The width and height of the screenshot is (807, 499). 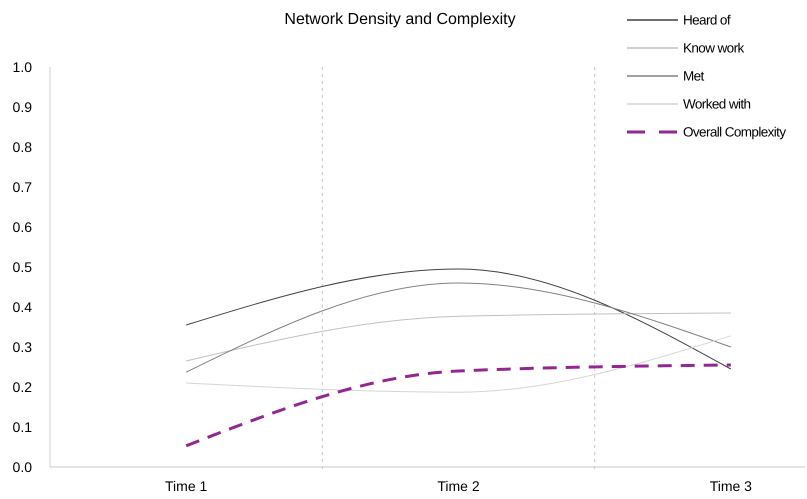 I want to click on x-tick-label: Time 2, so click(x=458, y=486).